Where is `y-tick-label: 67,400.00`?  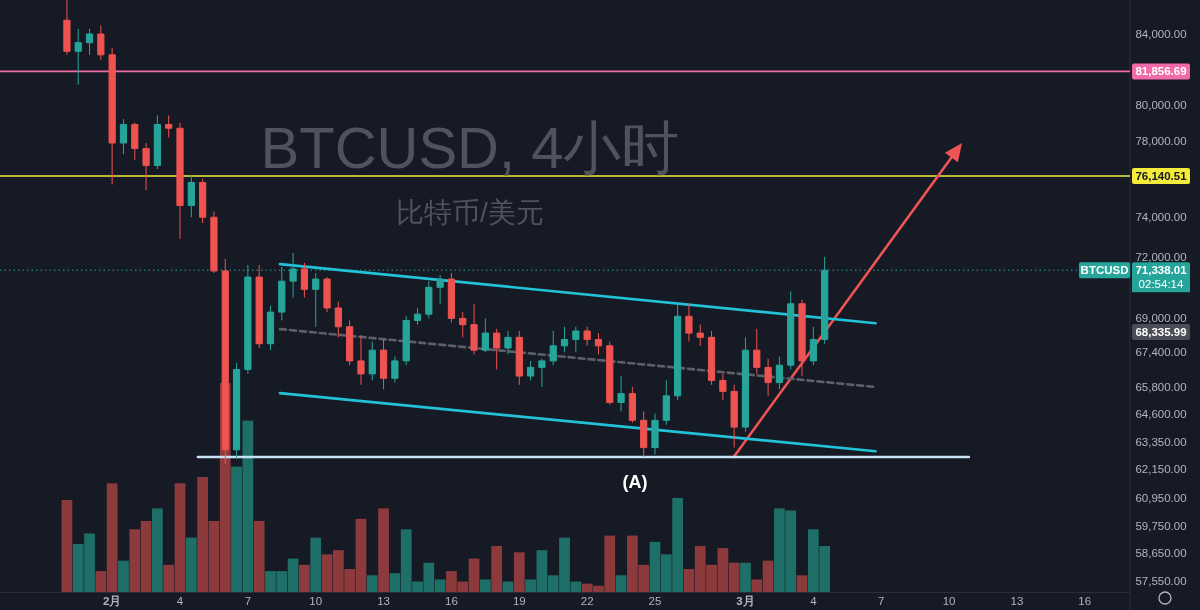
y-tick-label: 67,400.00 is located at coordinates (1161, 352).